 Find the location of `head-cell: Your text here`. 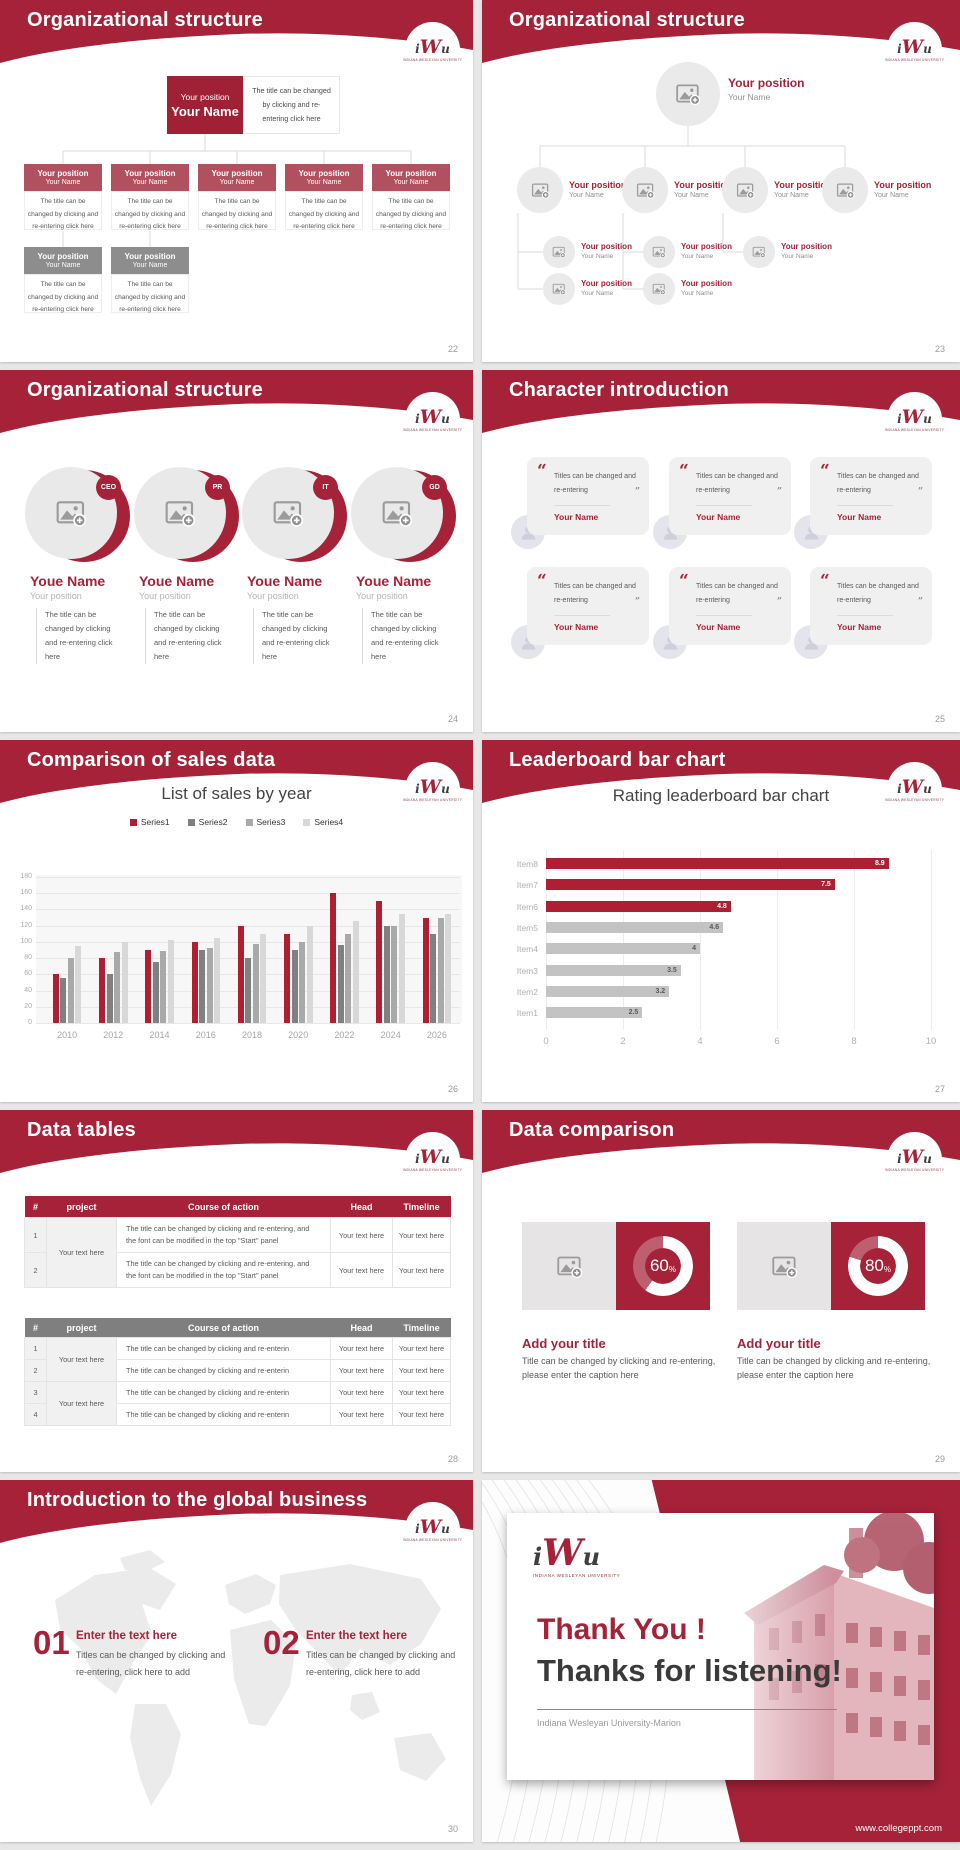

head-cell: Your text here is located at coordinates (361, 1392).